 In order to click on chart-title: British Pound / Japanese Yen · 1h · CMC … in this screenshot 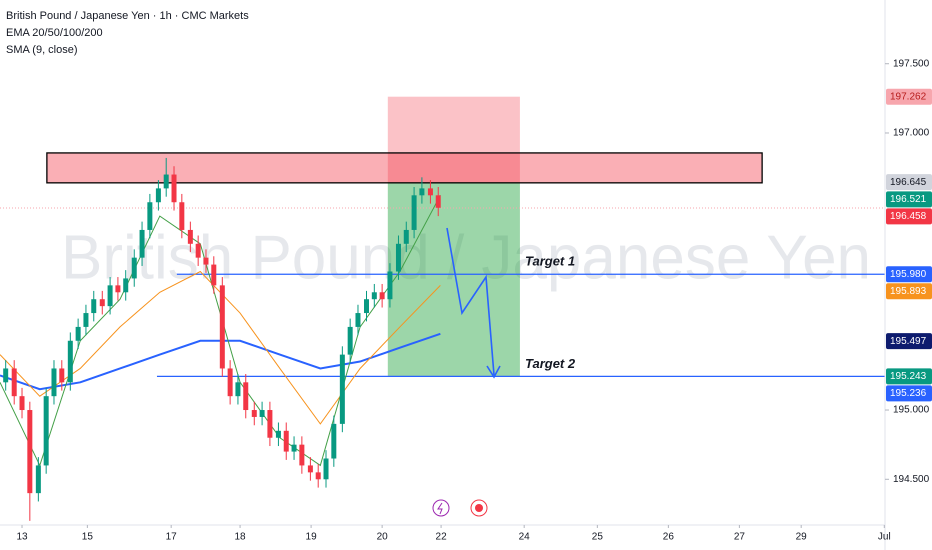, I will do `click(127, 16)`.